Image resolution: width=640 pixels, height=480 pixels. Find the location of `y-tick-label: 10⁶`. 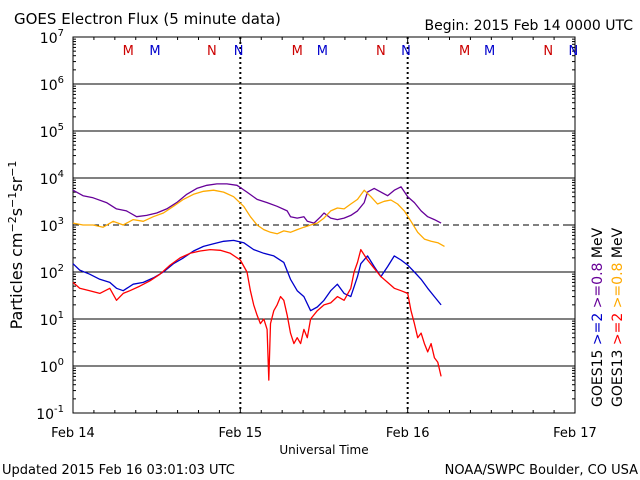

y-tick-label: 10⁶ is located at coordinates (52, 84).